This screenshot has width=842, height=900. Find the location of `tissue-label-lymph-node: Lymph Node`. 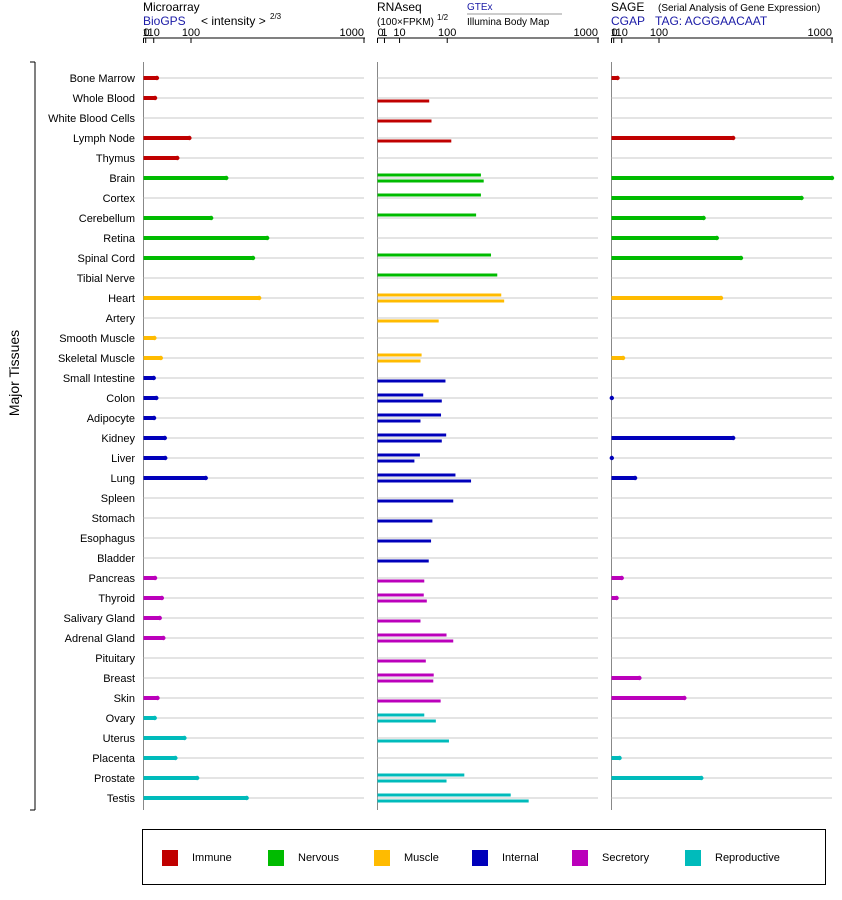

tissue-label-lymph-node: Lymph Node is located at coordinates (104, 139).